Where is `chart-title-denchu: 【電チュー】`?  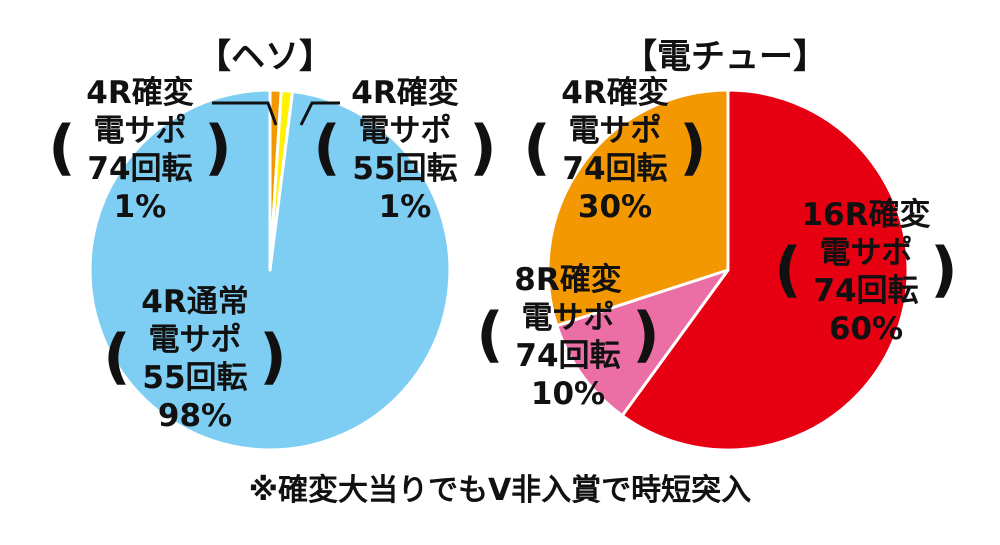 chart-title-denchu: 【電チュー】 is located at coordinates (725, 57).